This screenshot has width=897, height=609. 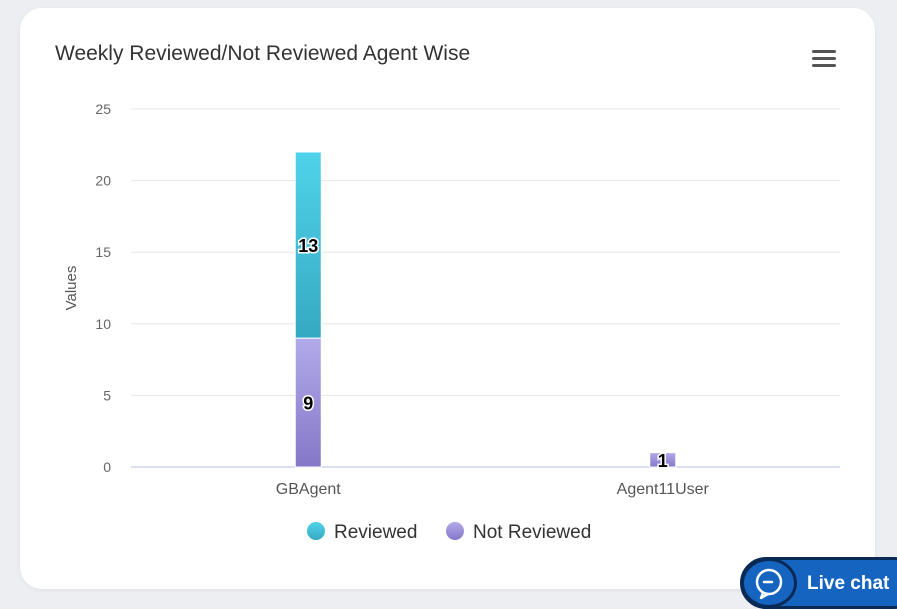 What do you see at coordinates (107, 467) in the screenshot?
I see `y-tick-label: 0` at bounding box center [107, 467].